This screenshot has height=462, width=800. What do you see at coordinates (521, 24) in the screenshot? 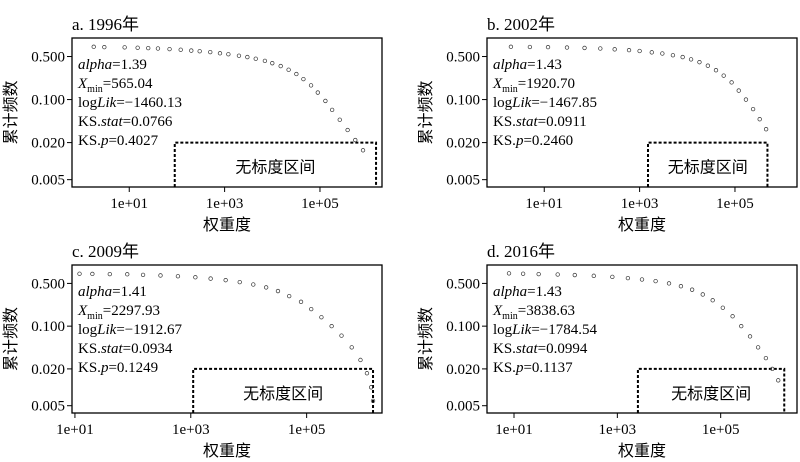
I see `chart-title: b. 2002年` at bounding box center [521, 24].